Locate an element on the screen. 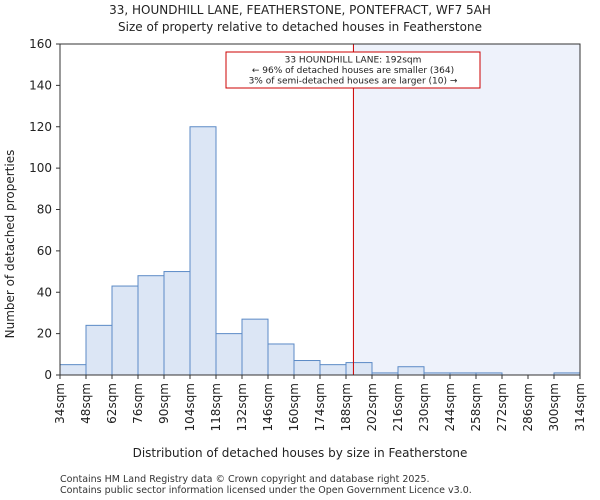  x-tick-label: 258sqm is located at coordinates (476, 407).